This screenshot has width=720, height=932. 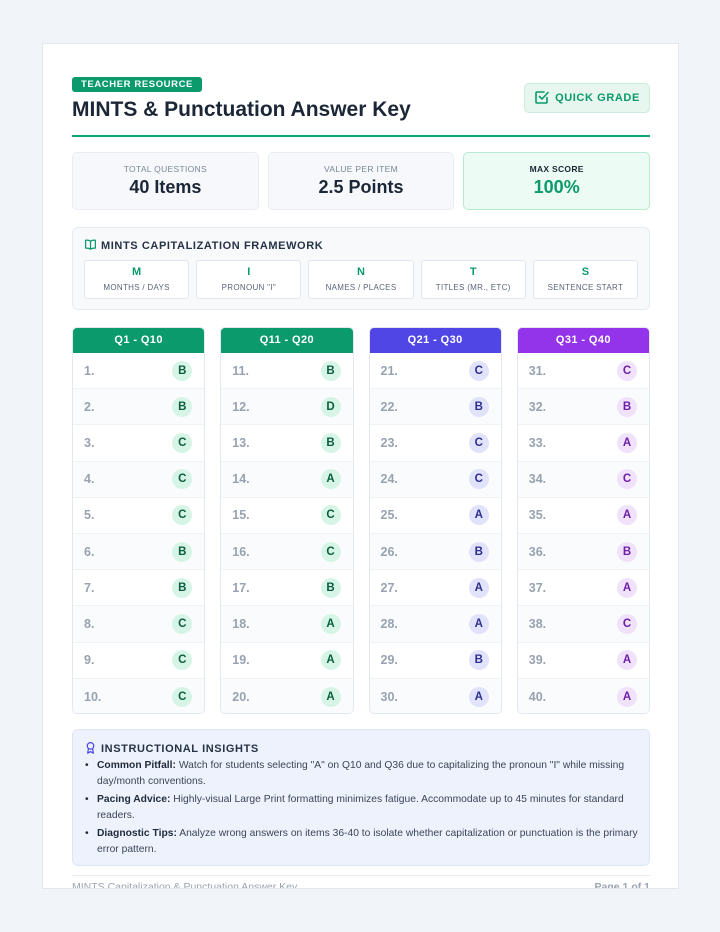 I want to click on question-number: 3., so click(x=89, y=442).